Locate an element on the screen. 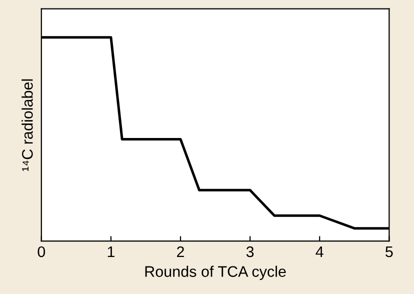  x-tick-label: 0 is located at coordinates (42, 252).